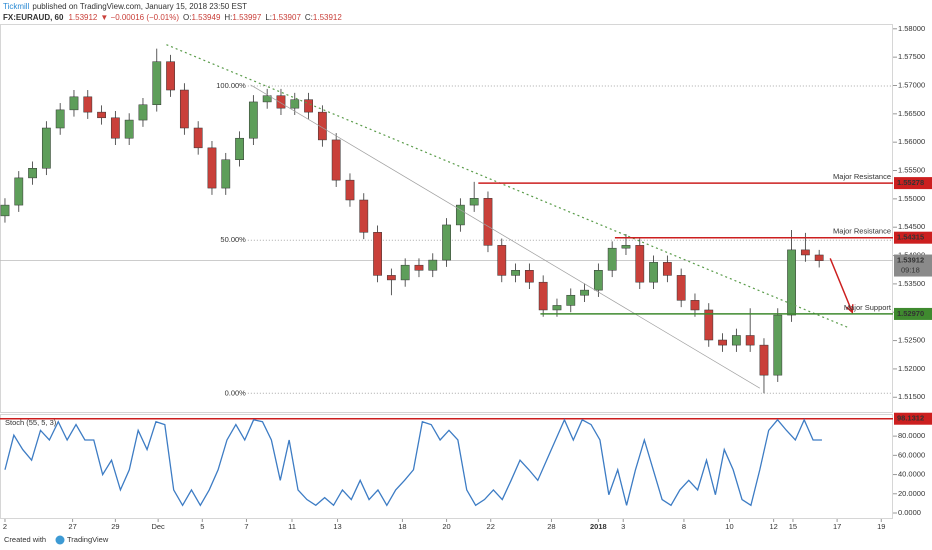 Image resolution: width=932 pixels, height=550 pixels. What do you see at coordinates (862, 231) in the screenshot?
I see `level-name: Major Resistance` at bounding box center [862, 231].